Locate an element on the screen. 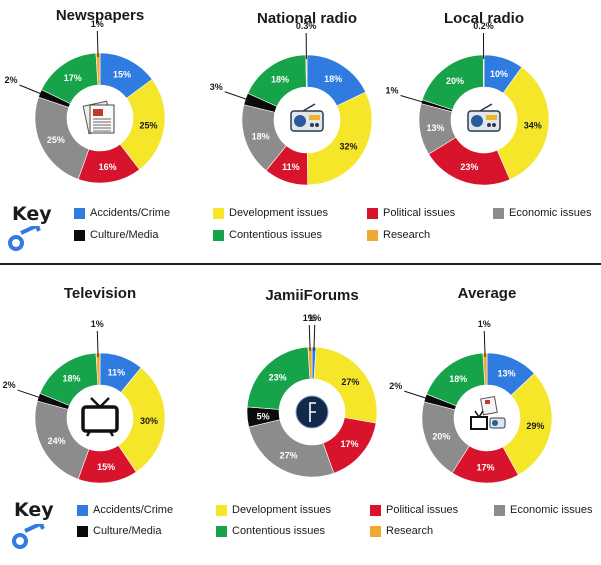 The image size is (601, 565). chart-title: National radio is located at coordinates (307, 18).